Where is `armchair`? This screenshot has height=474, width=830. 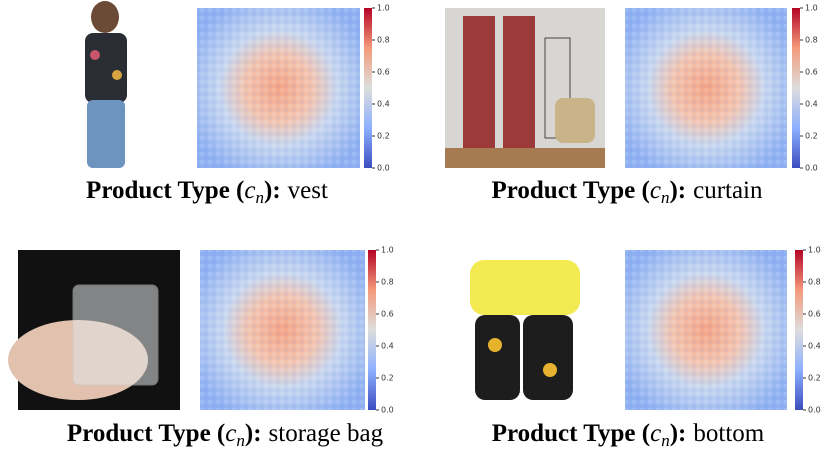 armchair is located at coordinates (575, 120).